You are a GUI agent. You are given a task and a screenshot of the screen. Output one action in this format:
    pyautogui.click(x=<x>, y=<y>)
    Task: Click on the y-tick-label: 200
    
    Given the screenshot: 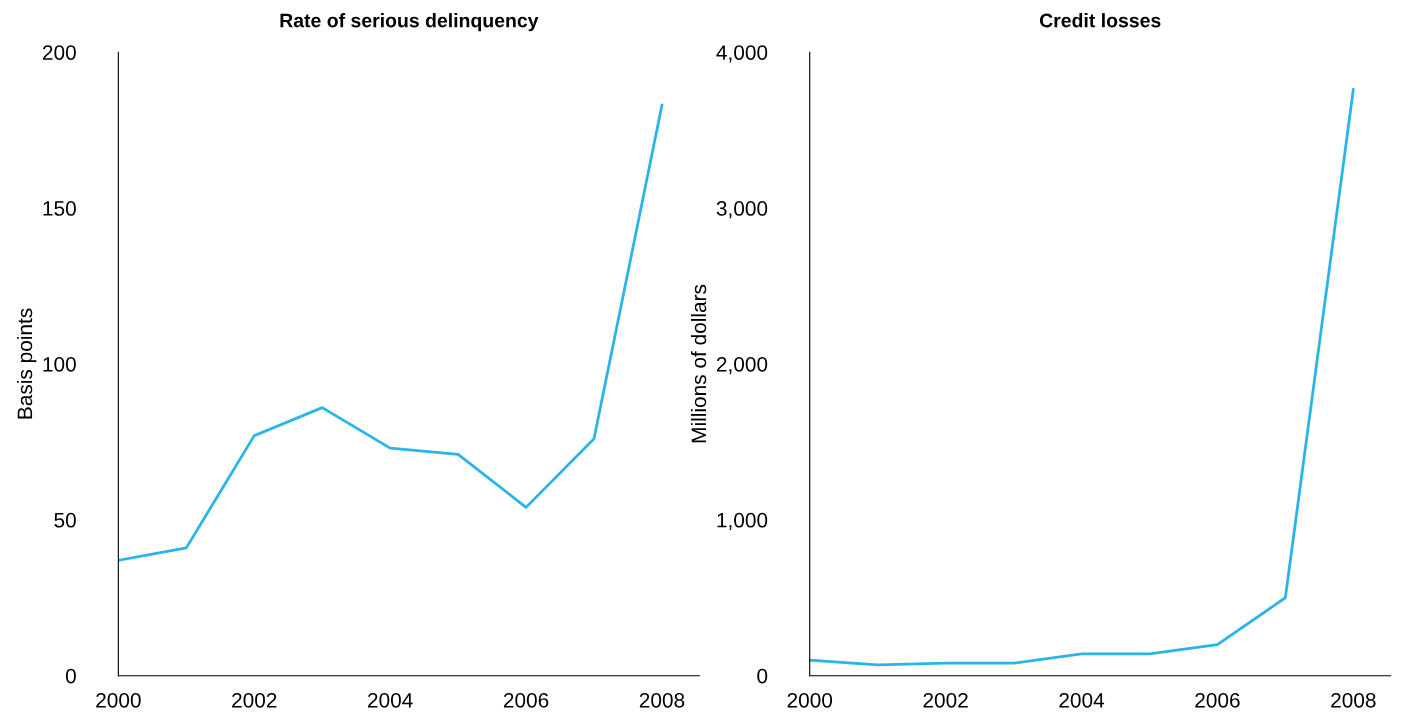 What is the action you would take?
    pyautogui.click(x=59, y=52)
    